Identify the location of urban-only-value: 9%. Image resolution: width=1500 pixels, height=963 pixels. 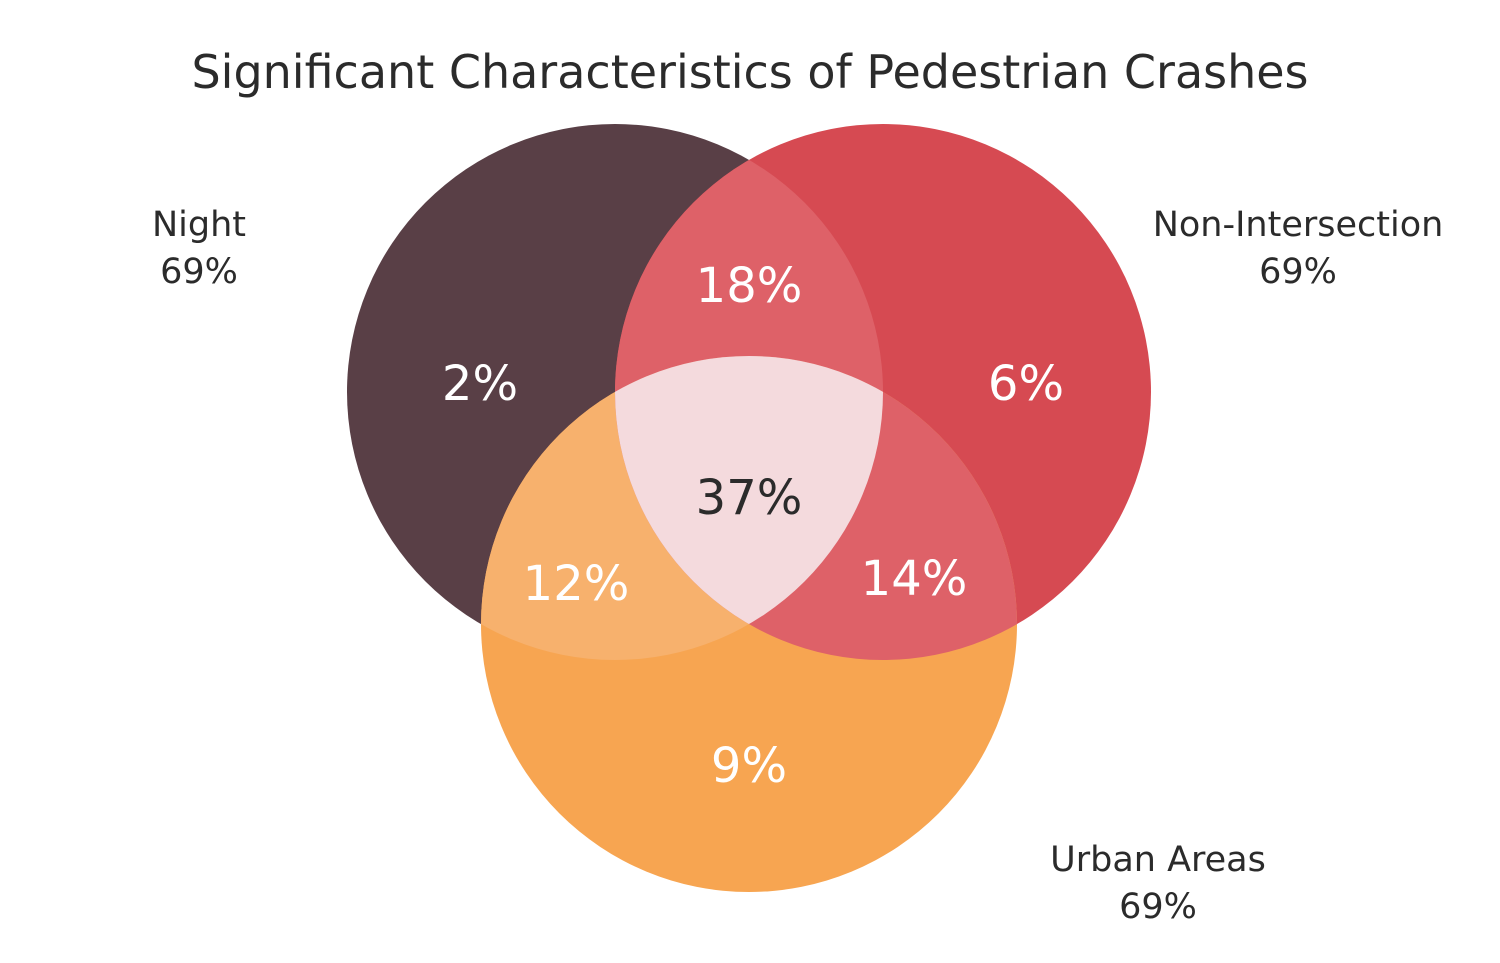
(749, 766).